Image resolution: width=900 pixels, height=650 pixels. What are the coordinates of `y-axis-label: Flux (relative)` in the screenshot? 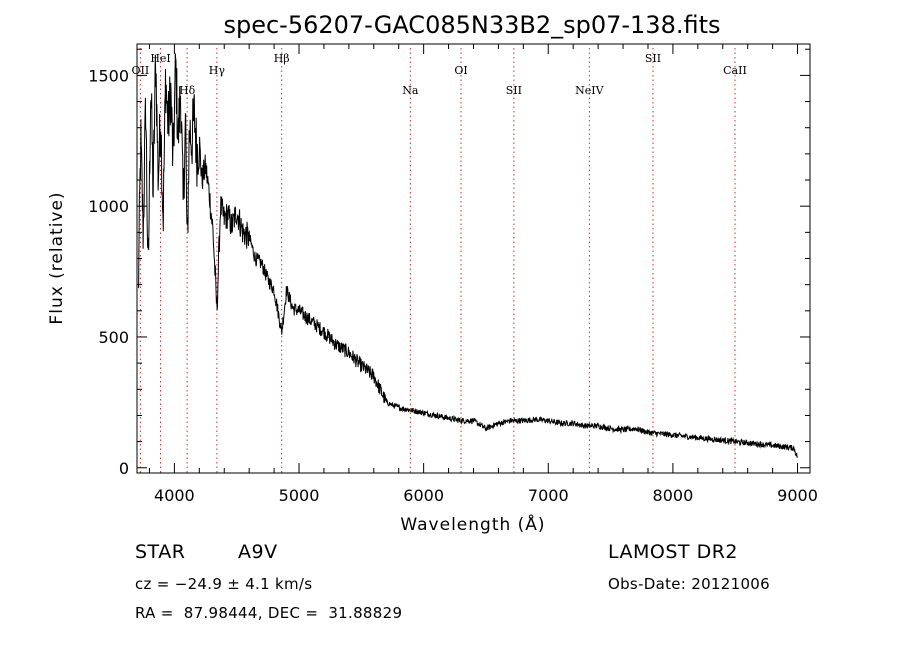 It's located at (57, 257).